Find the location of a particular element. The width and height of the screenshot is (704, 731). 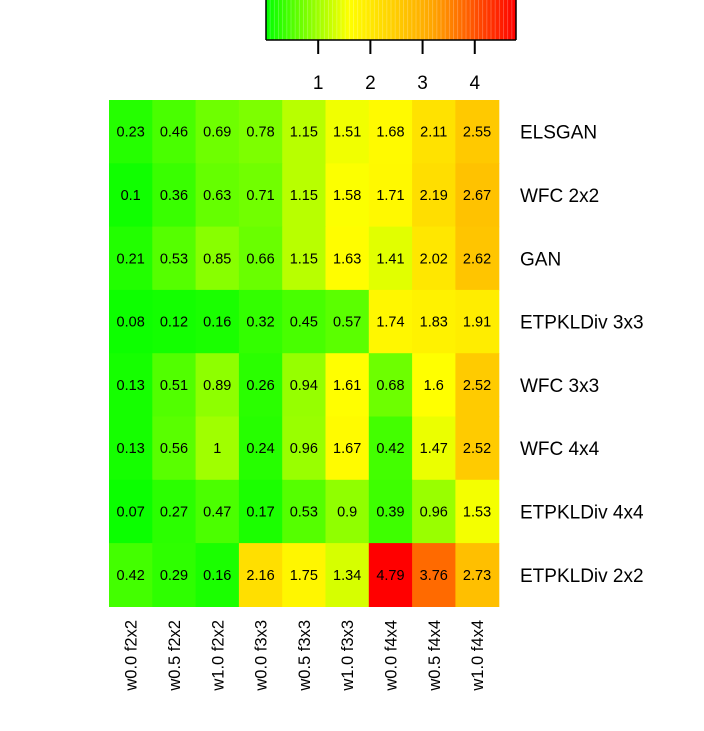

heatmap-cell-value: 2.62 is located at coordinates (477, 259).